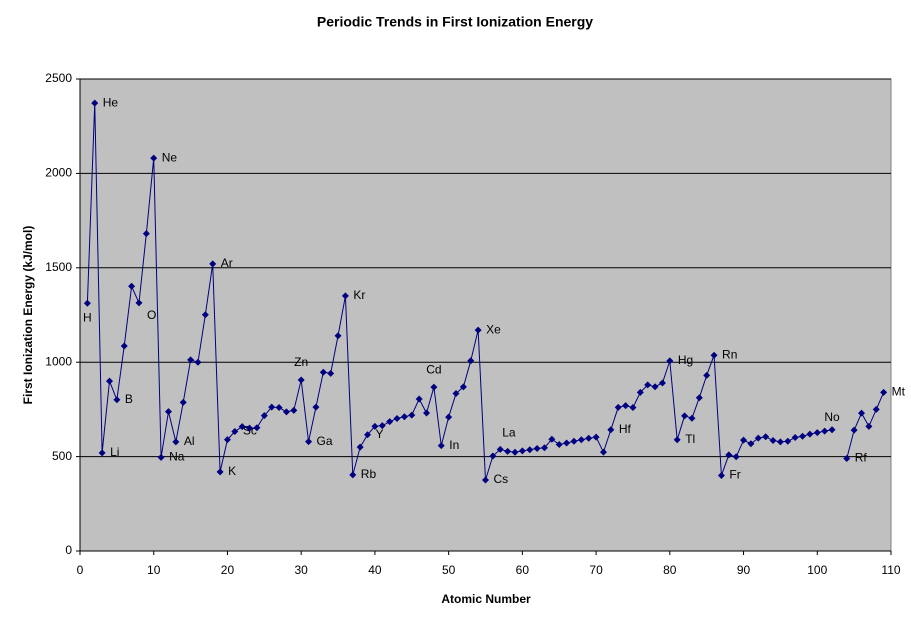 The width and height of the screenshot is (911, 626). Describe the element at coordinates (228, 570) in the screenshot. I see `x-tick-label: 20` at that location.